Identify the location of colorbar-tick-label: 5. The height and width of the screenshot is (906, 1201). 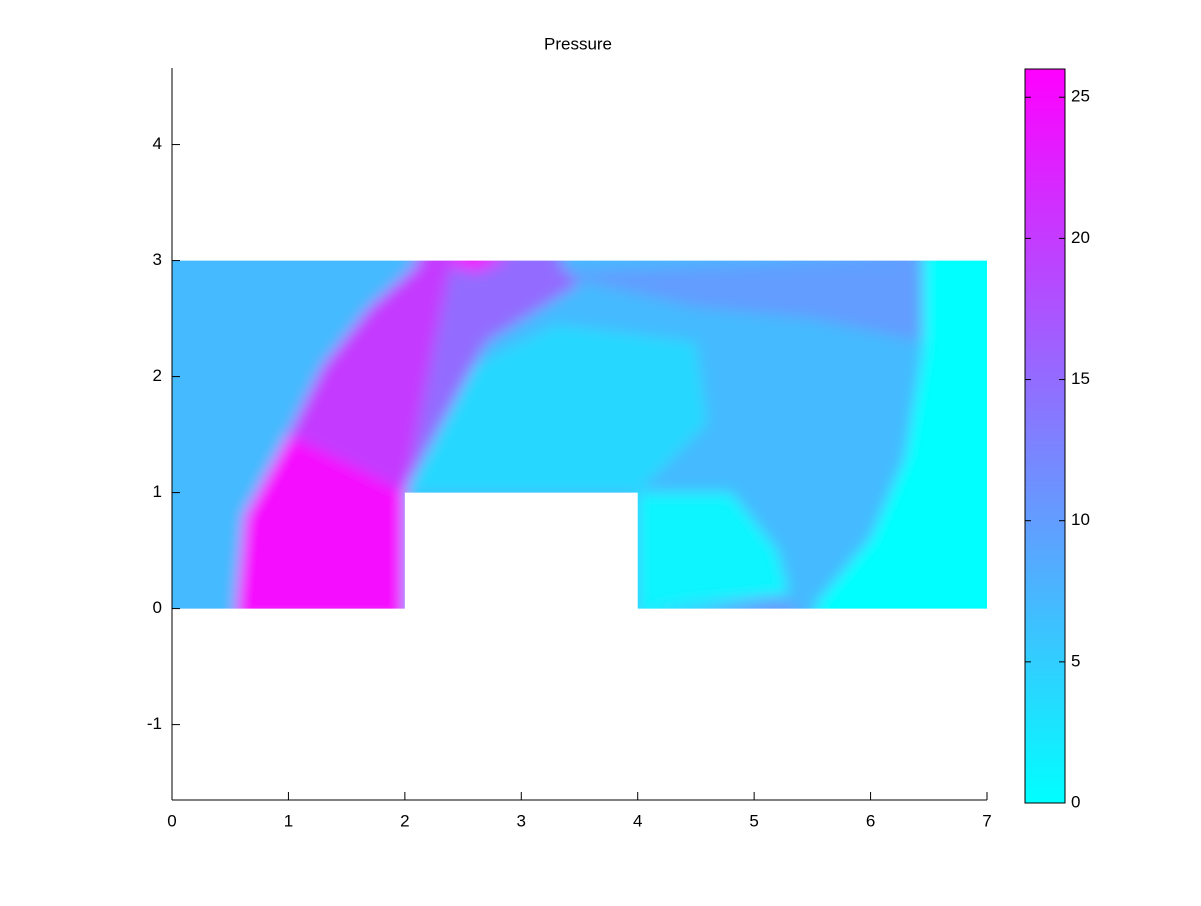
(1075, 660).